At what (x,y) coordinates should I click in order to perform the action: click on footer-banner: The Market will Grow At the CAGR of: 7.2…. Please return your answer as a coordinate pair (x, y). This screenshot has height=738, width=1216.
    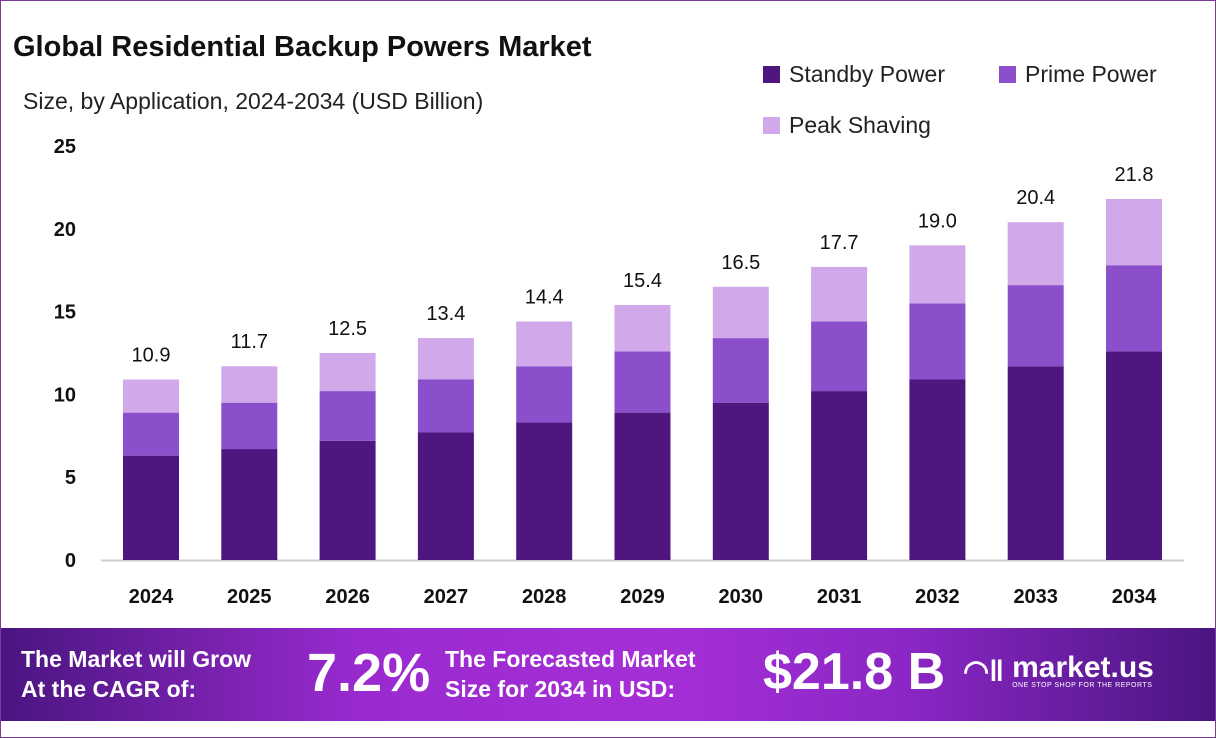
    Looking at the image, I should click on (608, 674).